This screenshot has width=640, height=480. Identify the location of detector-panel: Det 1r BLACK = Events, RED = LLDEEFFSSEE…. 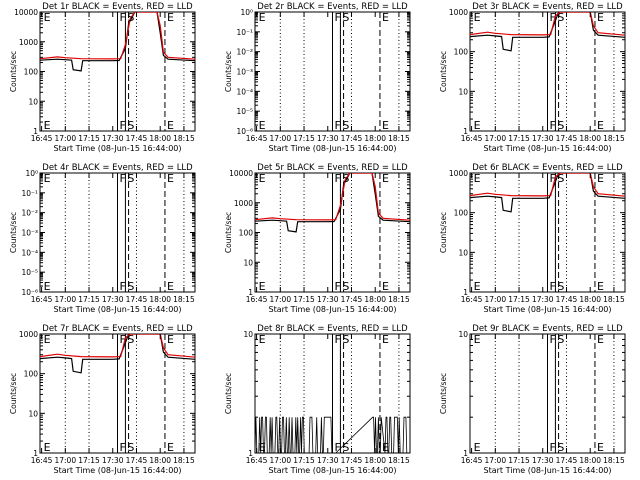
(102, 77).